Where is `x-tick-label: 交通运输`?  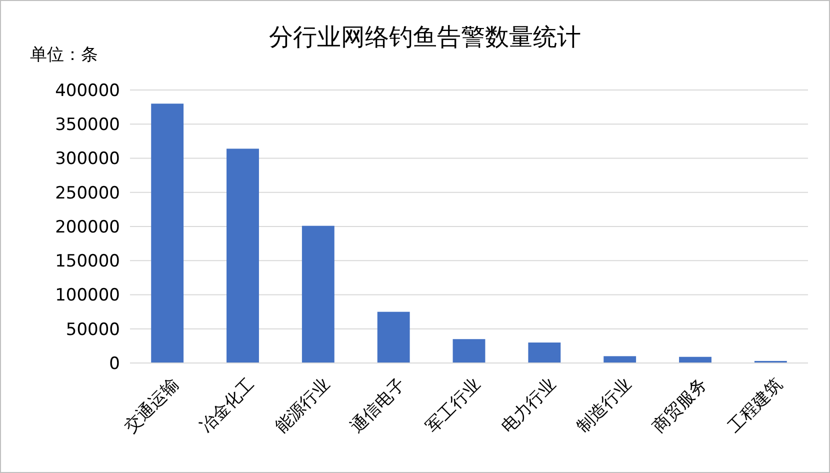
x-tick-label: 交通运输 is located at coordinates (152, 405).